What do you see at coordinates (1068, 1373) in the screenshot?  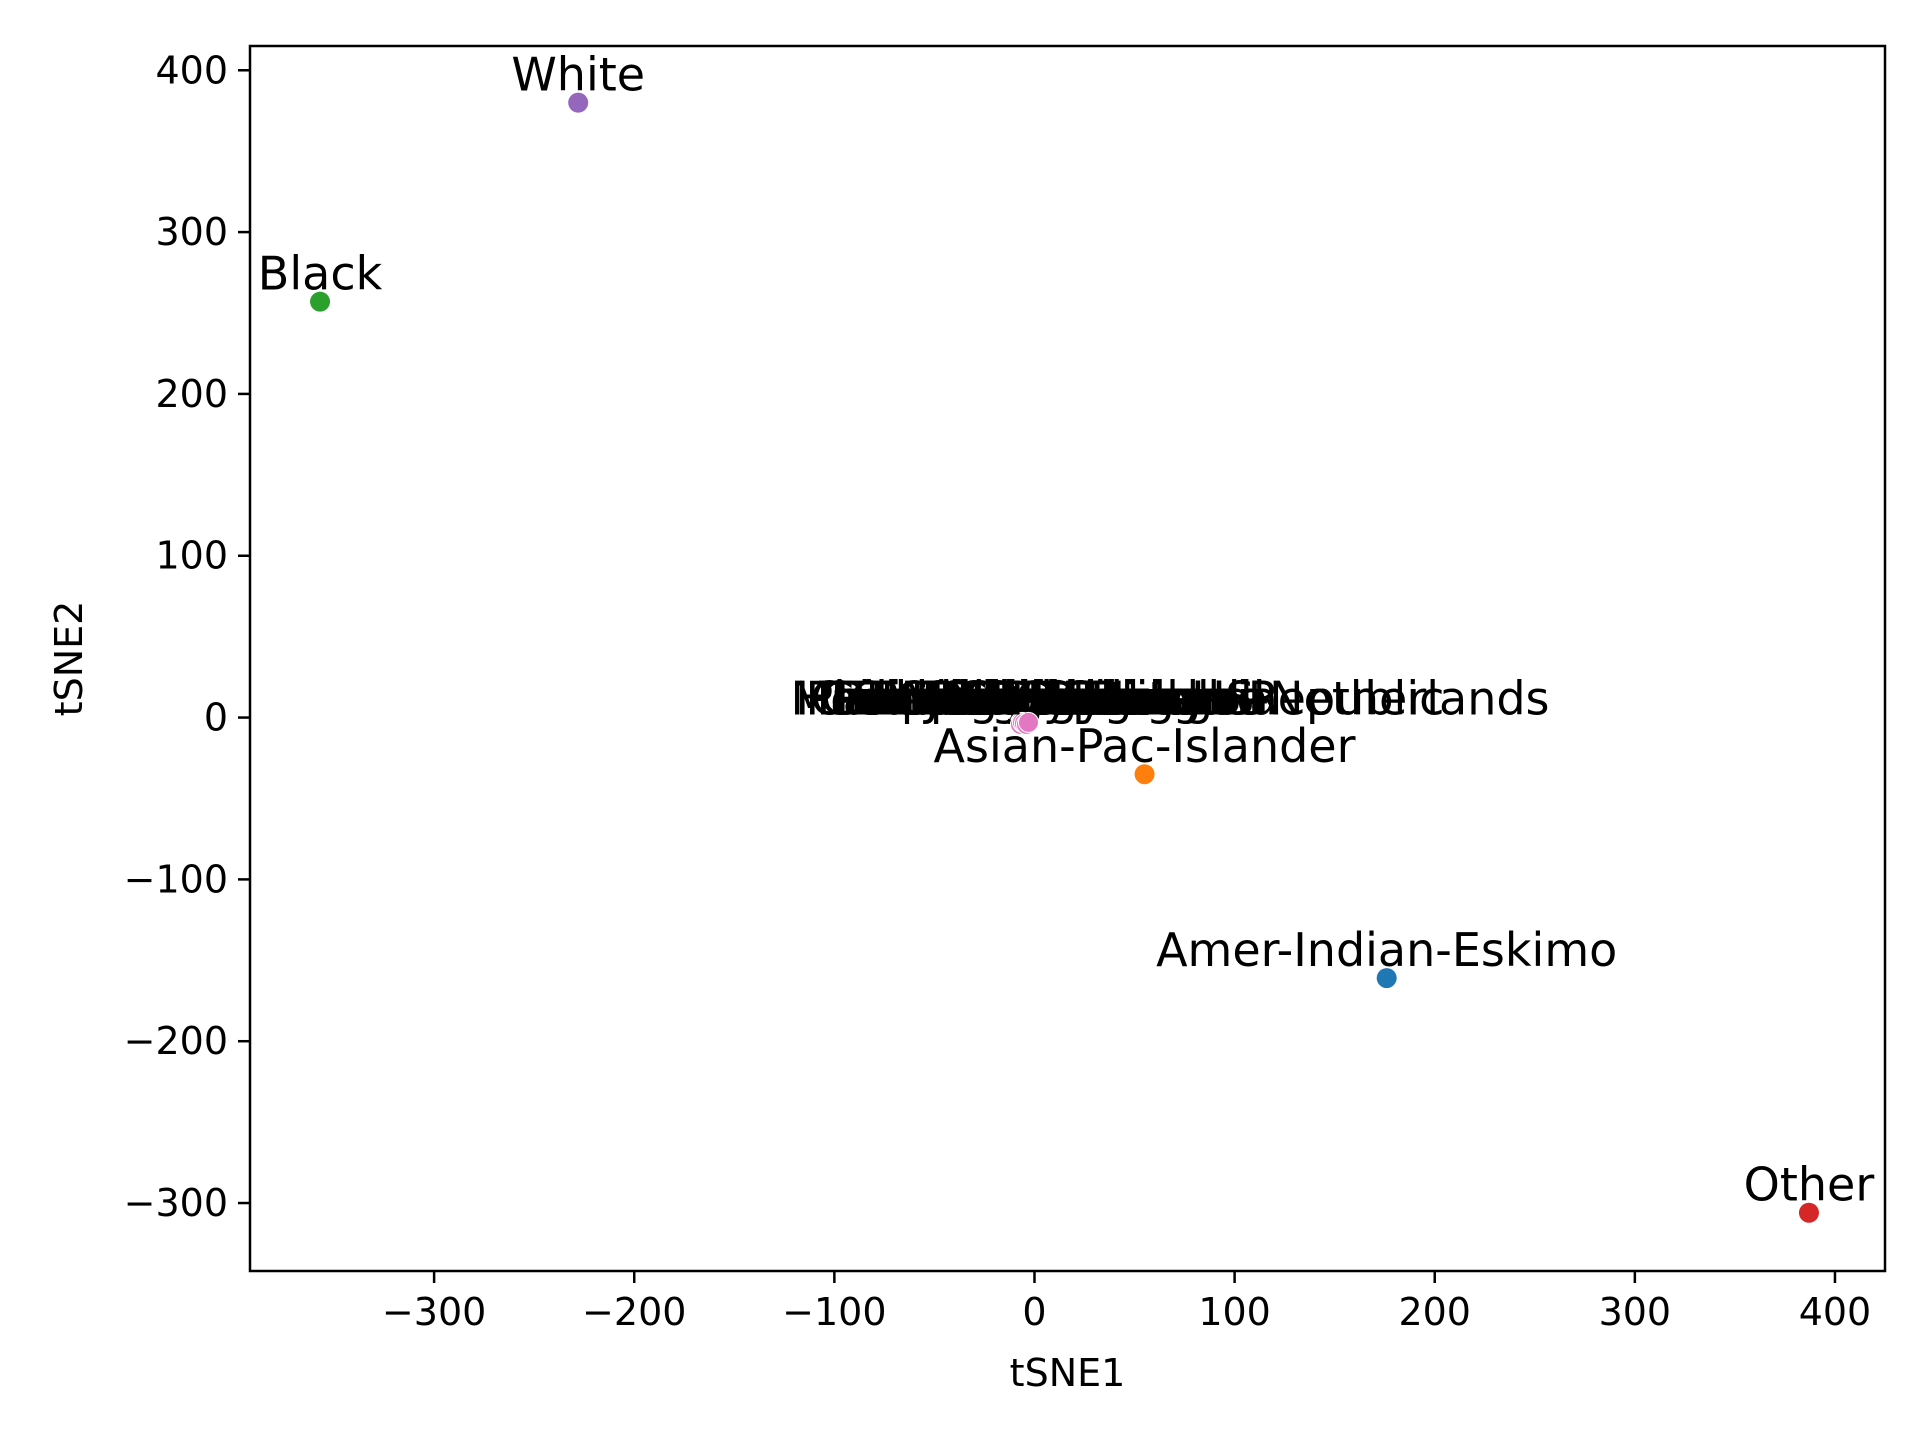 I see `x-axis-label: tSNE1` at bounding box center [1068, 1373].